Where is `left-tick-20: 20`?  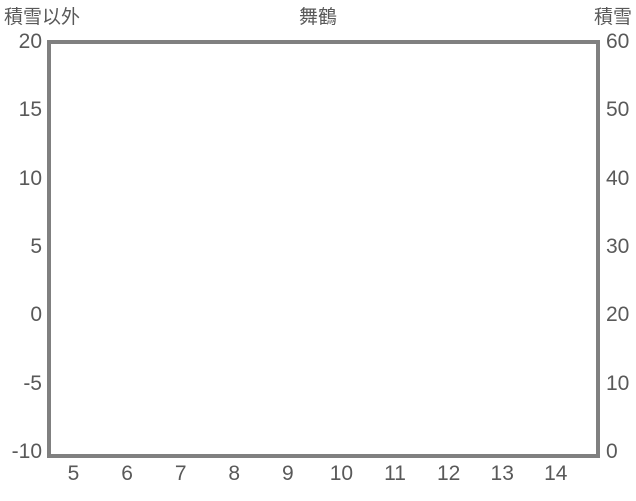 left-tick-20: 20 is located at coordinates (30, 41).